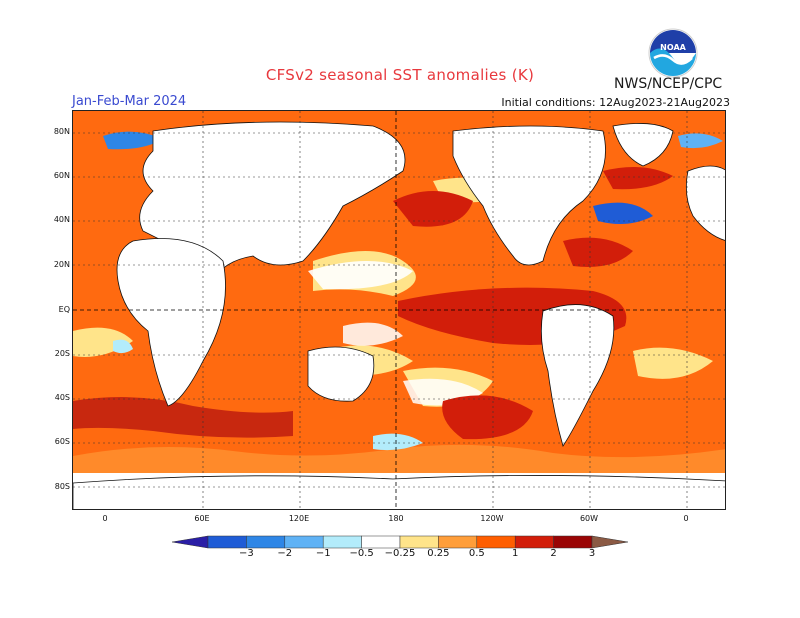 Image resolution: width=800 pixels, height=618 pixels. I want to click on landmass-africa, so click(171, 322).